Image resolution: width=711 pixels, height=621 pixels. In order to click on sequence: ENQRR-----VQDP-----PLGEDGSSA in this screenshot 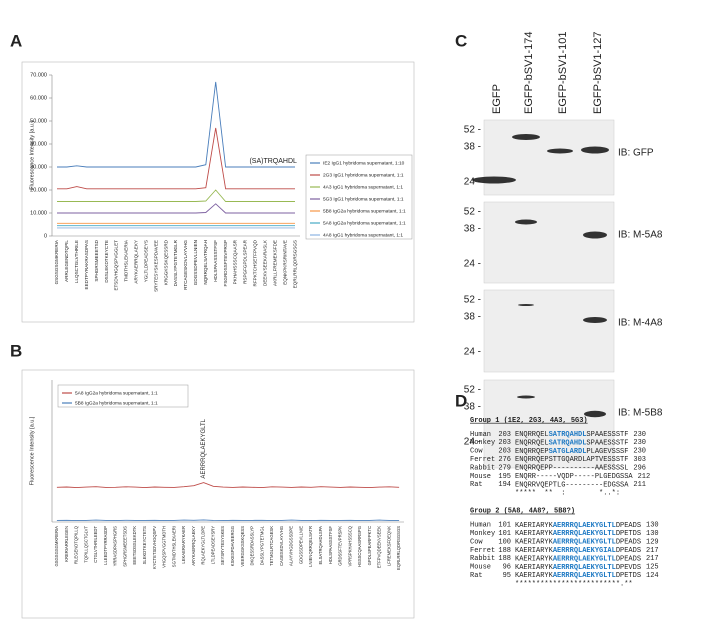, I will do `click(574, 477)`.